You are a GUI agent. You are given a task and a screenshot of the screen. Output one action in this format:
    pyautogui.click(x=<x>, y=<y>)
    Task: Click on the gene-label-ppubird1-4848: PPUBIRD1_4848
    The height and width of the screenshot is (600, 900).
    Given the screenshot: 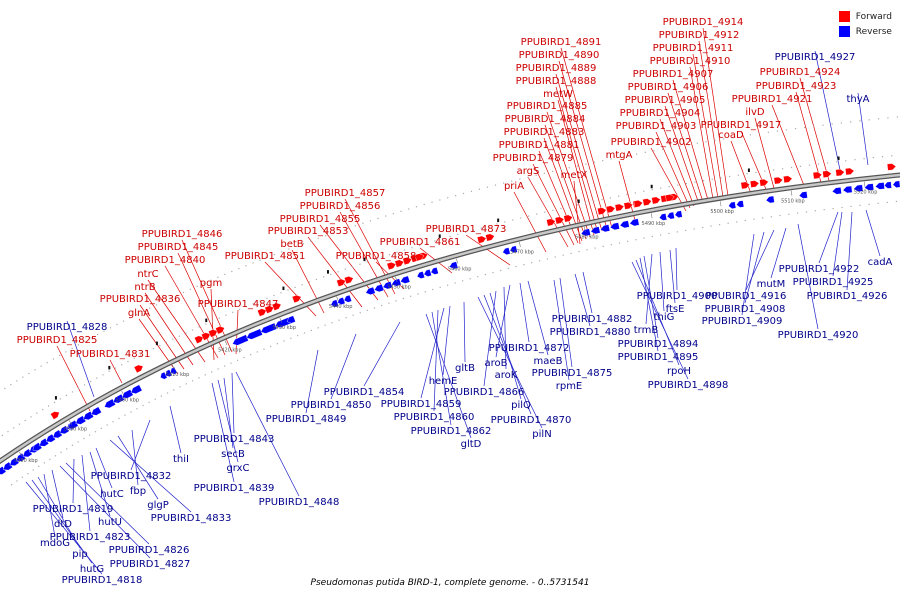 What is the action you would take?
    pyautogui.click(x=299, y=502)
    